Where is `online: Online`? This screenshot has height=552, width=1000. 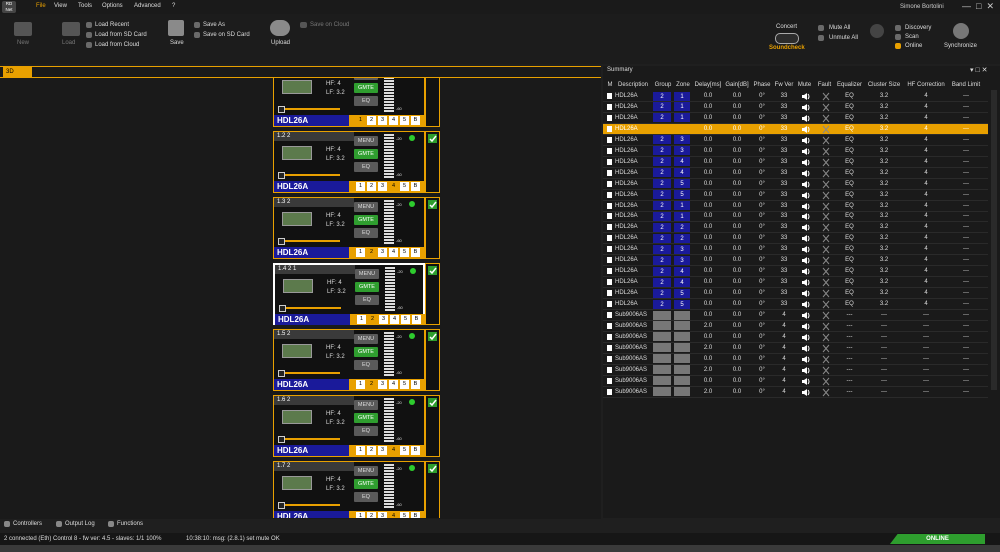 online: Online is located at coordinates (914, 46).